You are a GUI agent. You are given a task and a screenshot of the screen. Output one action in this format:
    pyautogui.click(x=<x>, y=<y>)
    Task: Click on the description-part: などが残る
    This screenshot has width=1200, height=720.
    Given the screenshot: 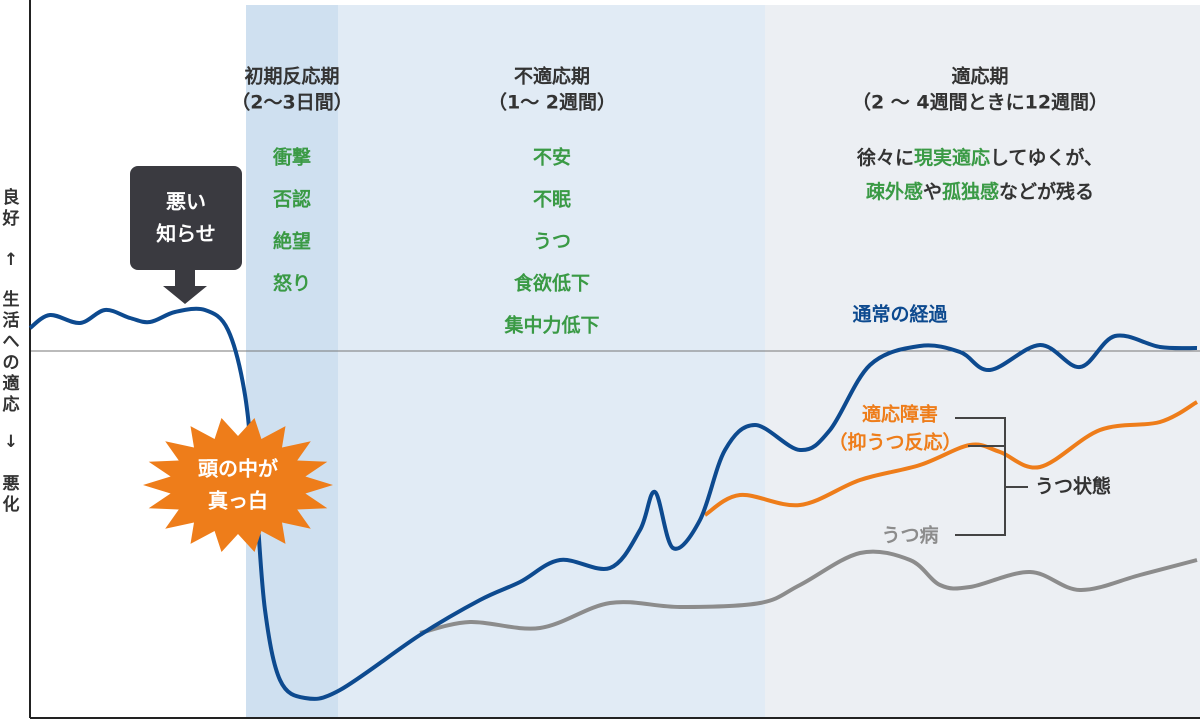 What is the action you would take?
    pyautogui.click(x=1046, y=191)
    